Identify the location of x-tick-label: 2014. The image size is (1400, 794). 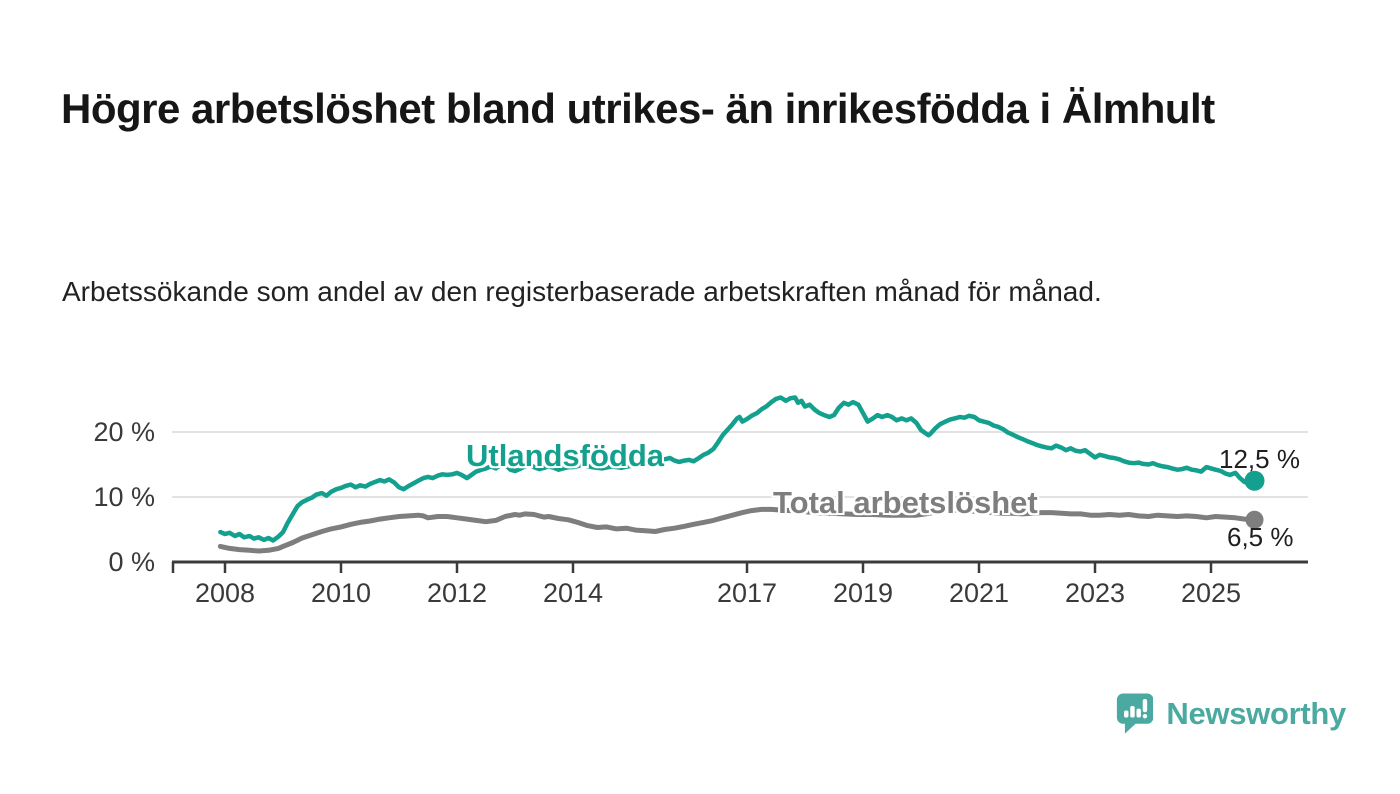
(573, 593).